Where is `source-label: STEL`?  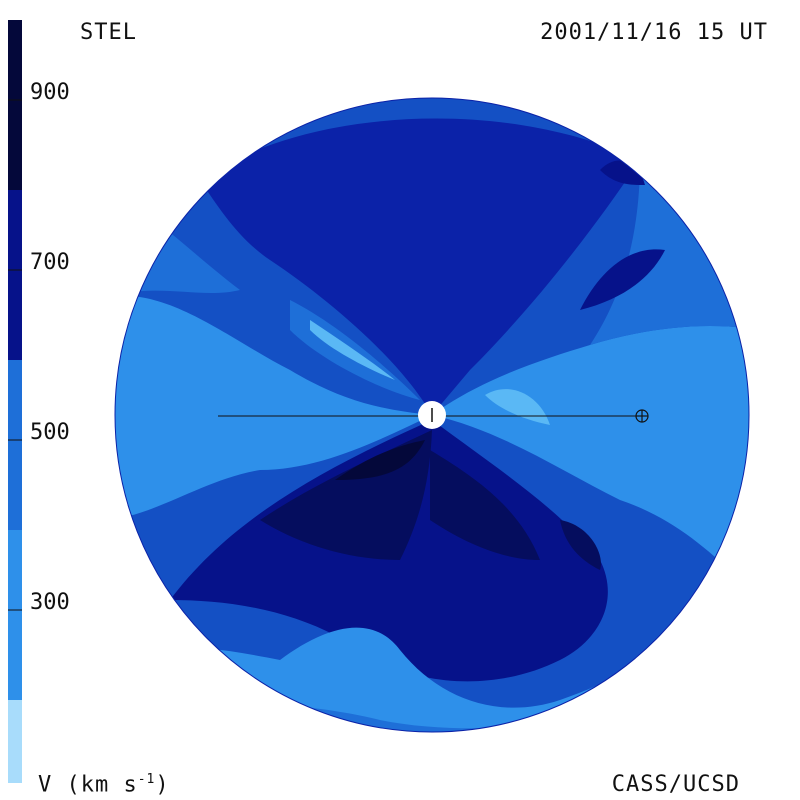 source-label: STEL is located at coordinates (108, 32).